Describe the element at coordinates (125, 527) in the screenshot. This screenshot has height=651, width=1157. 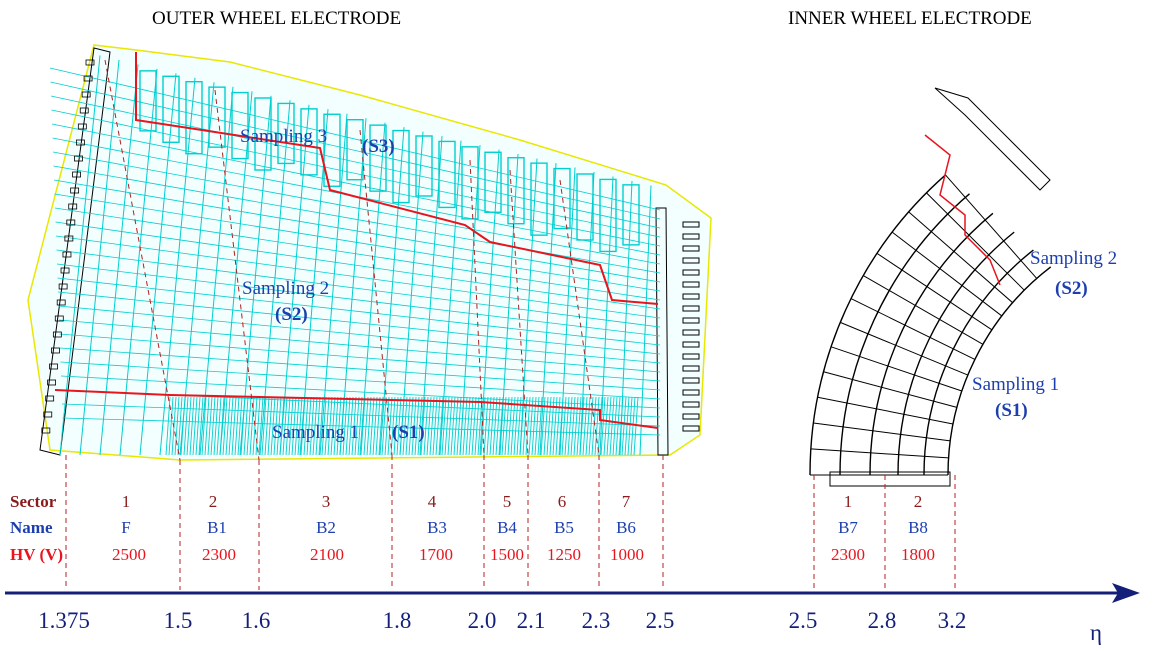
I see `outer-name-1: F` at that location.